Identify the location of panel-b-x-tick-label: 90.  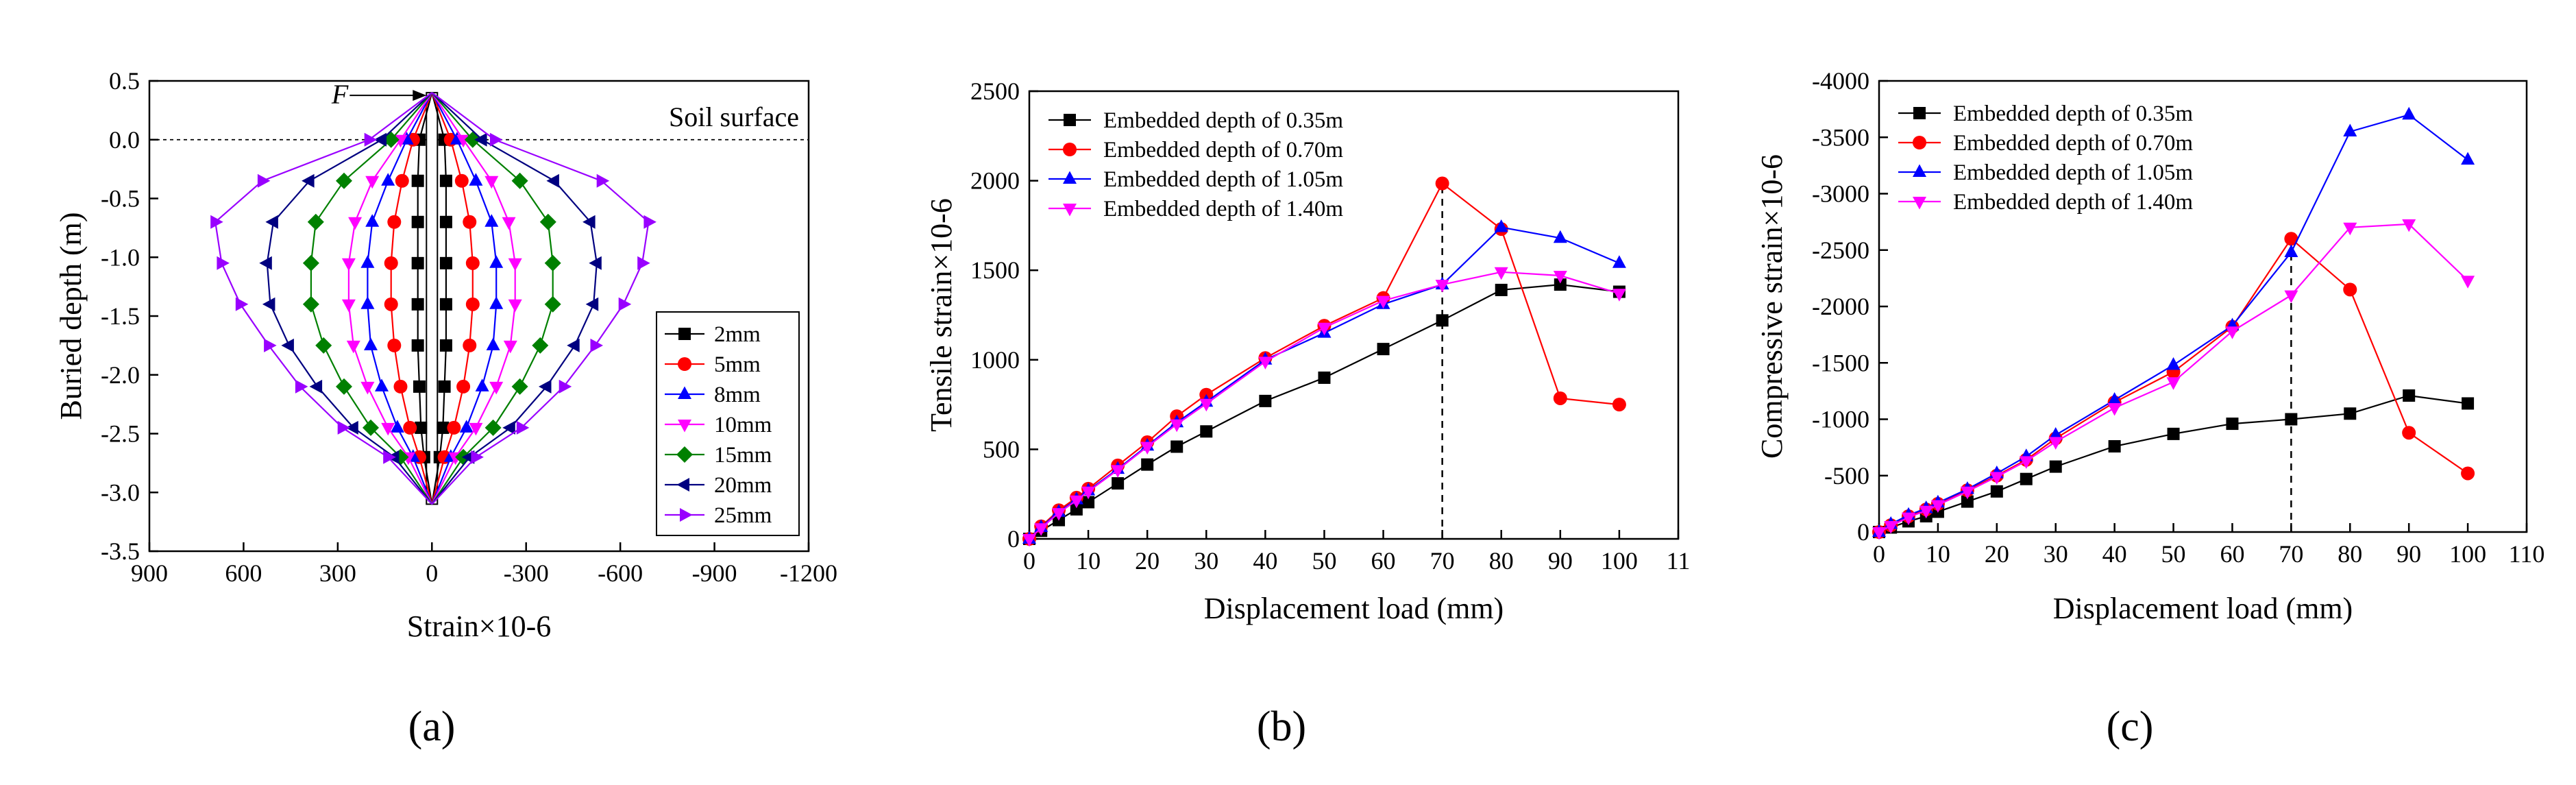
(1561, 561).